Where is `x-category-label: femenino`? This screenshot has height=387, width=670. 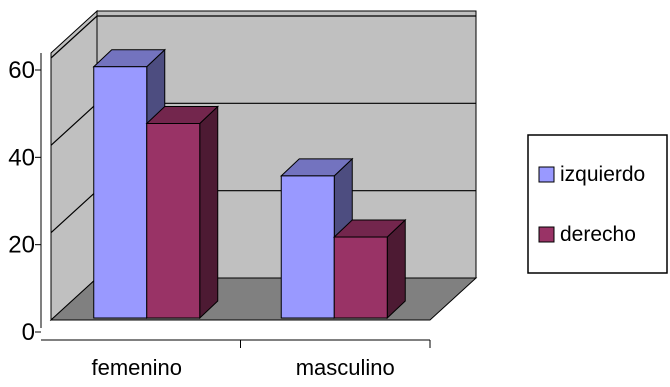
x-category-label: femenino is located at coordinates (136, 367).